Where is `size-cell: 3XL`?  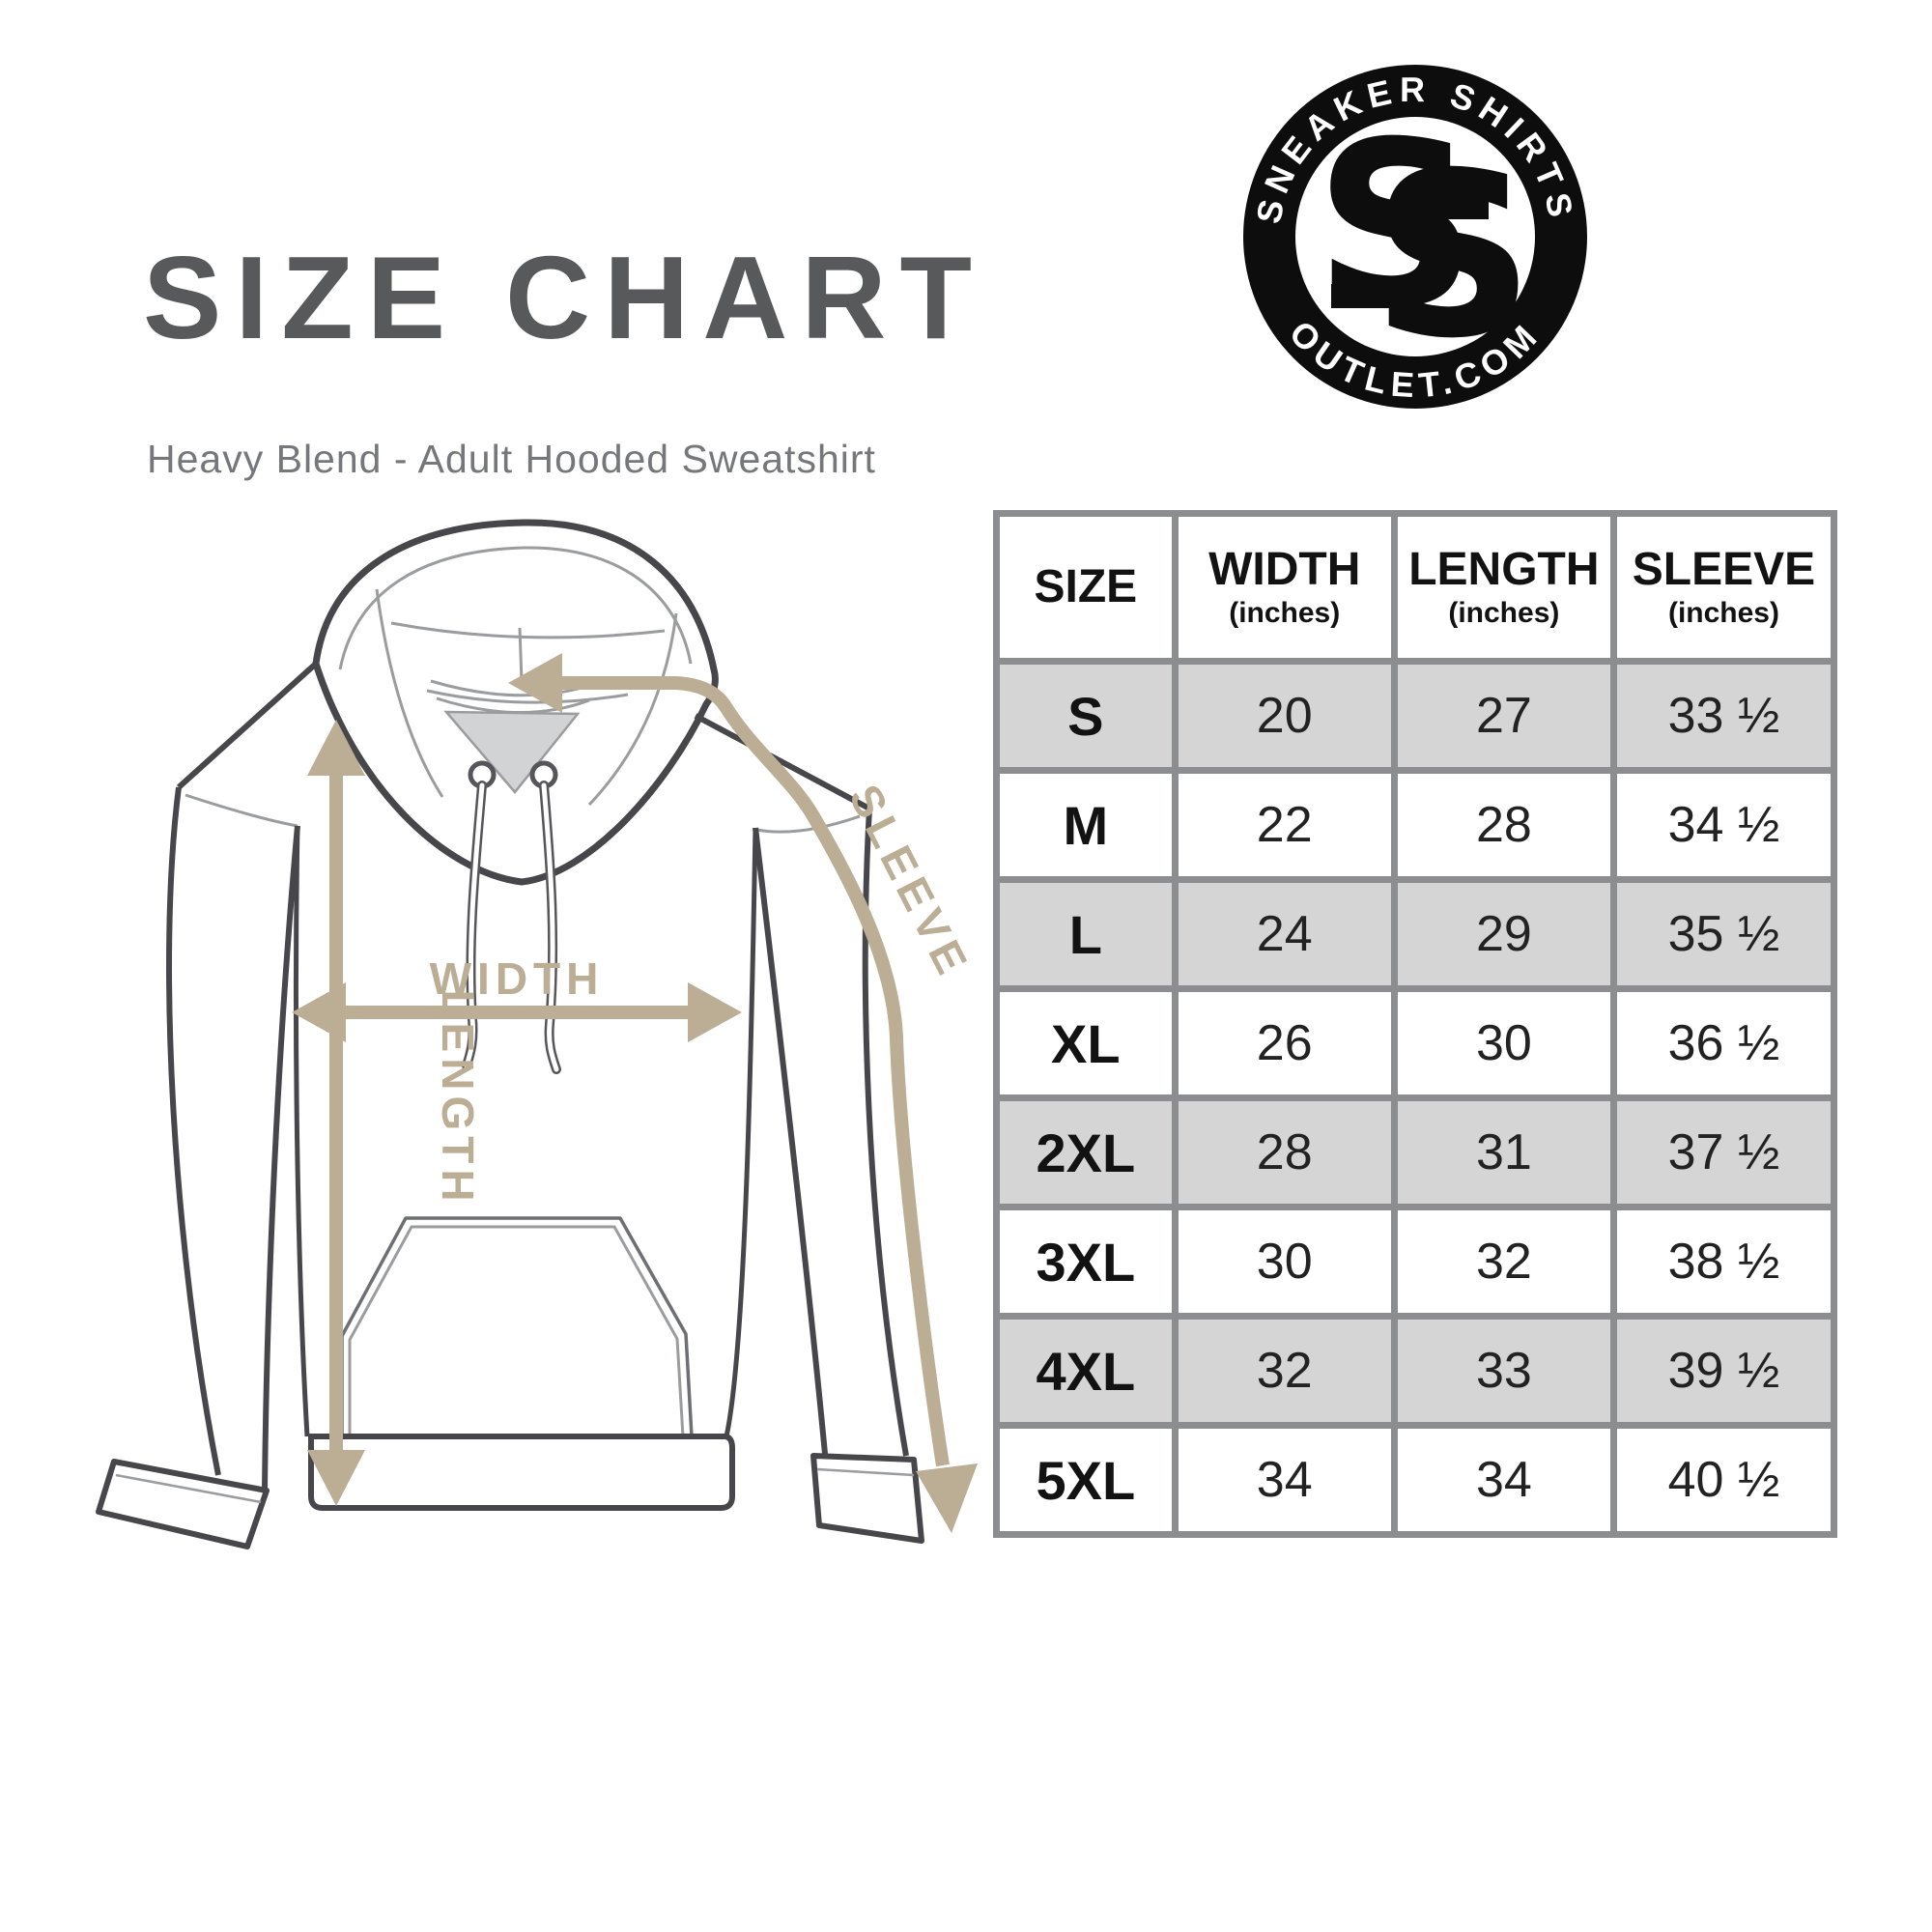 size-cell: 3XL is located at coordinates (1086, 1262).